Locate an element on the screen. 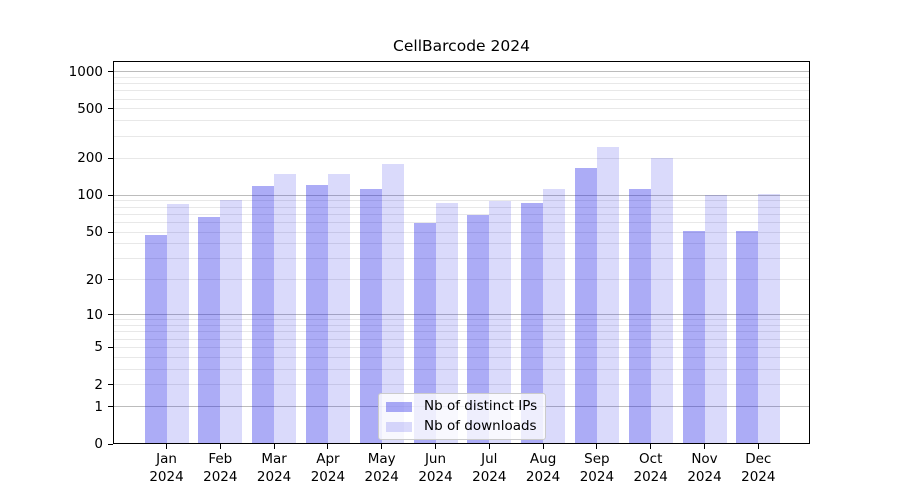 Image resolution: width=900 pixels, height=500 pixels. bar-downloads-nov is located at coordinates (715, 319).